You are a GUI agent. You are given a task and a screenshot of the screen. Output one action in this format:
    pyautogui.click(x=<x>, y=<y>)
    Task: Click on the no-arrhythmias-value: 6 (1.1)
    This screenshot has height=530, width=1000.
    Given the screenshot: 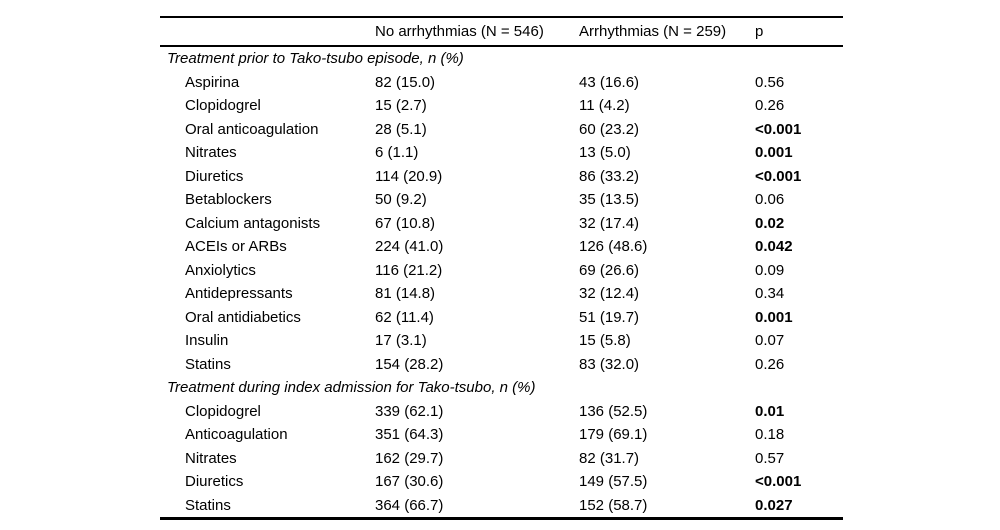 What is the action you would take?
    pyautogui.click(x=397, y=153)
    